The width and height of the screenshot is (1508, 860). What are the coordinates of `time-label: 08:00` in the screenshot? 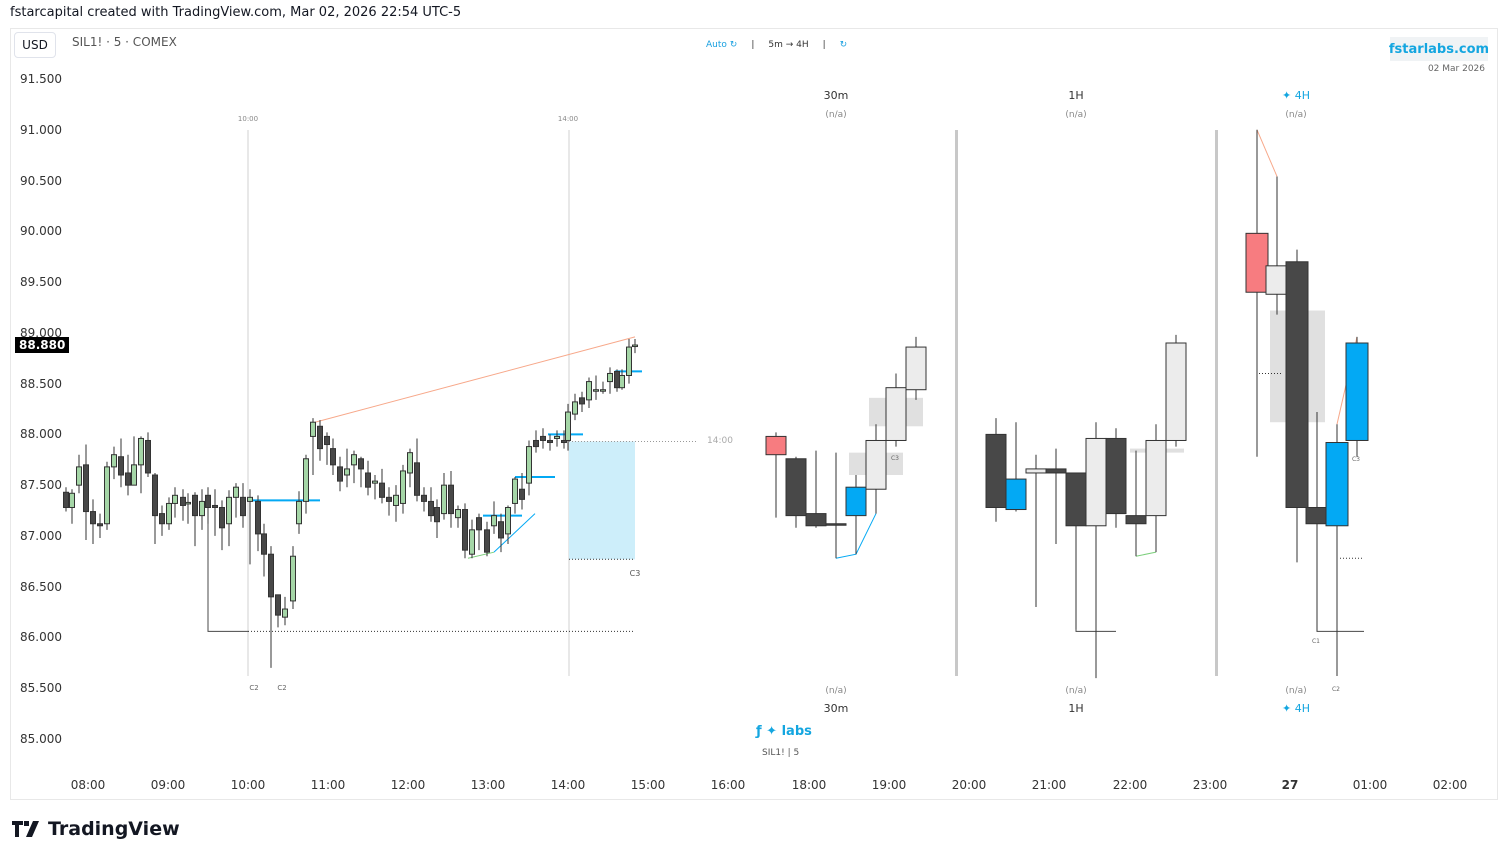 It's located at (88, 785).